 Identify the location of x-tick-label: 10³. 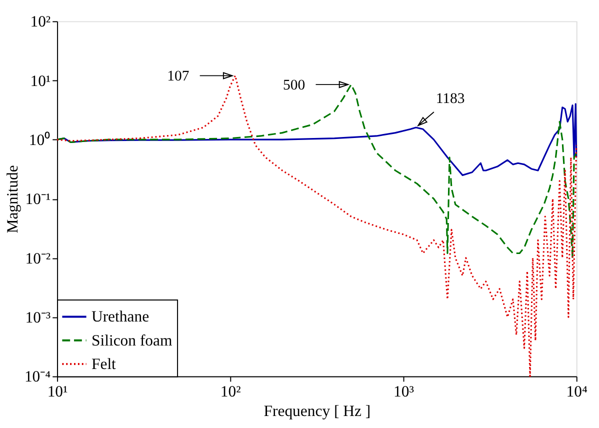
(404, 391).